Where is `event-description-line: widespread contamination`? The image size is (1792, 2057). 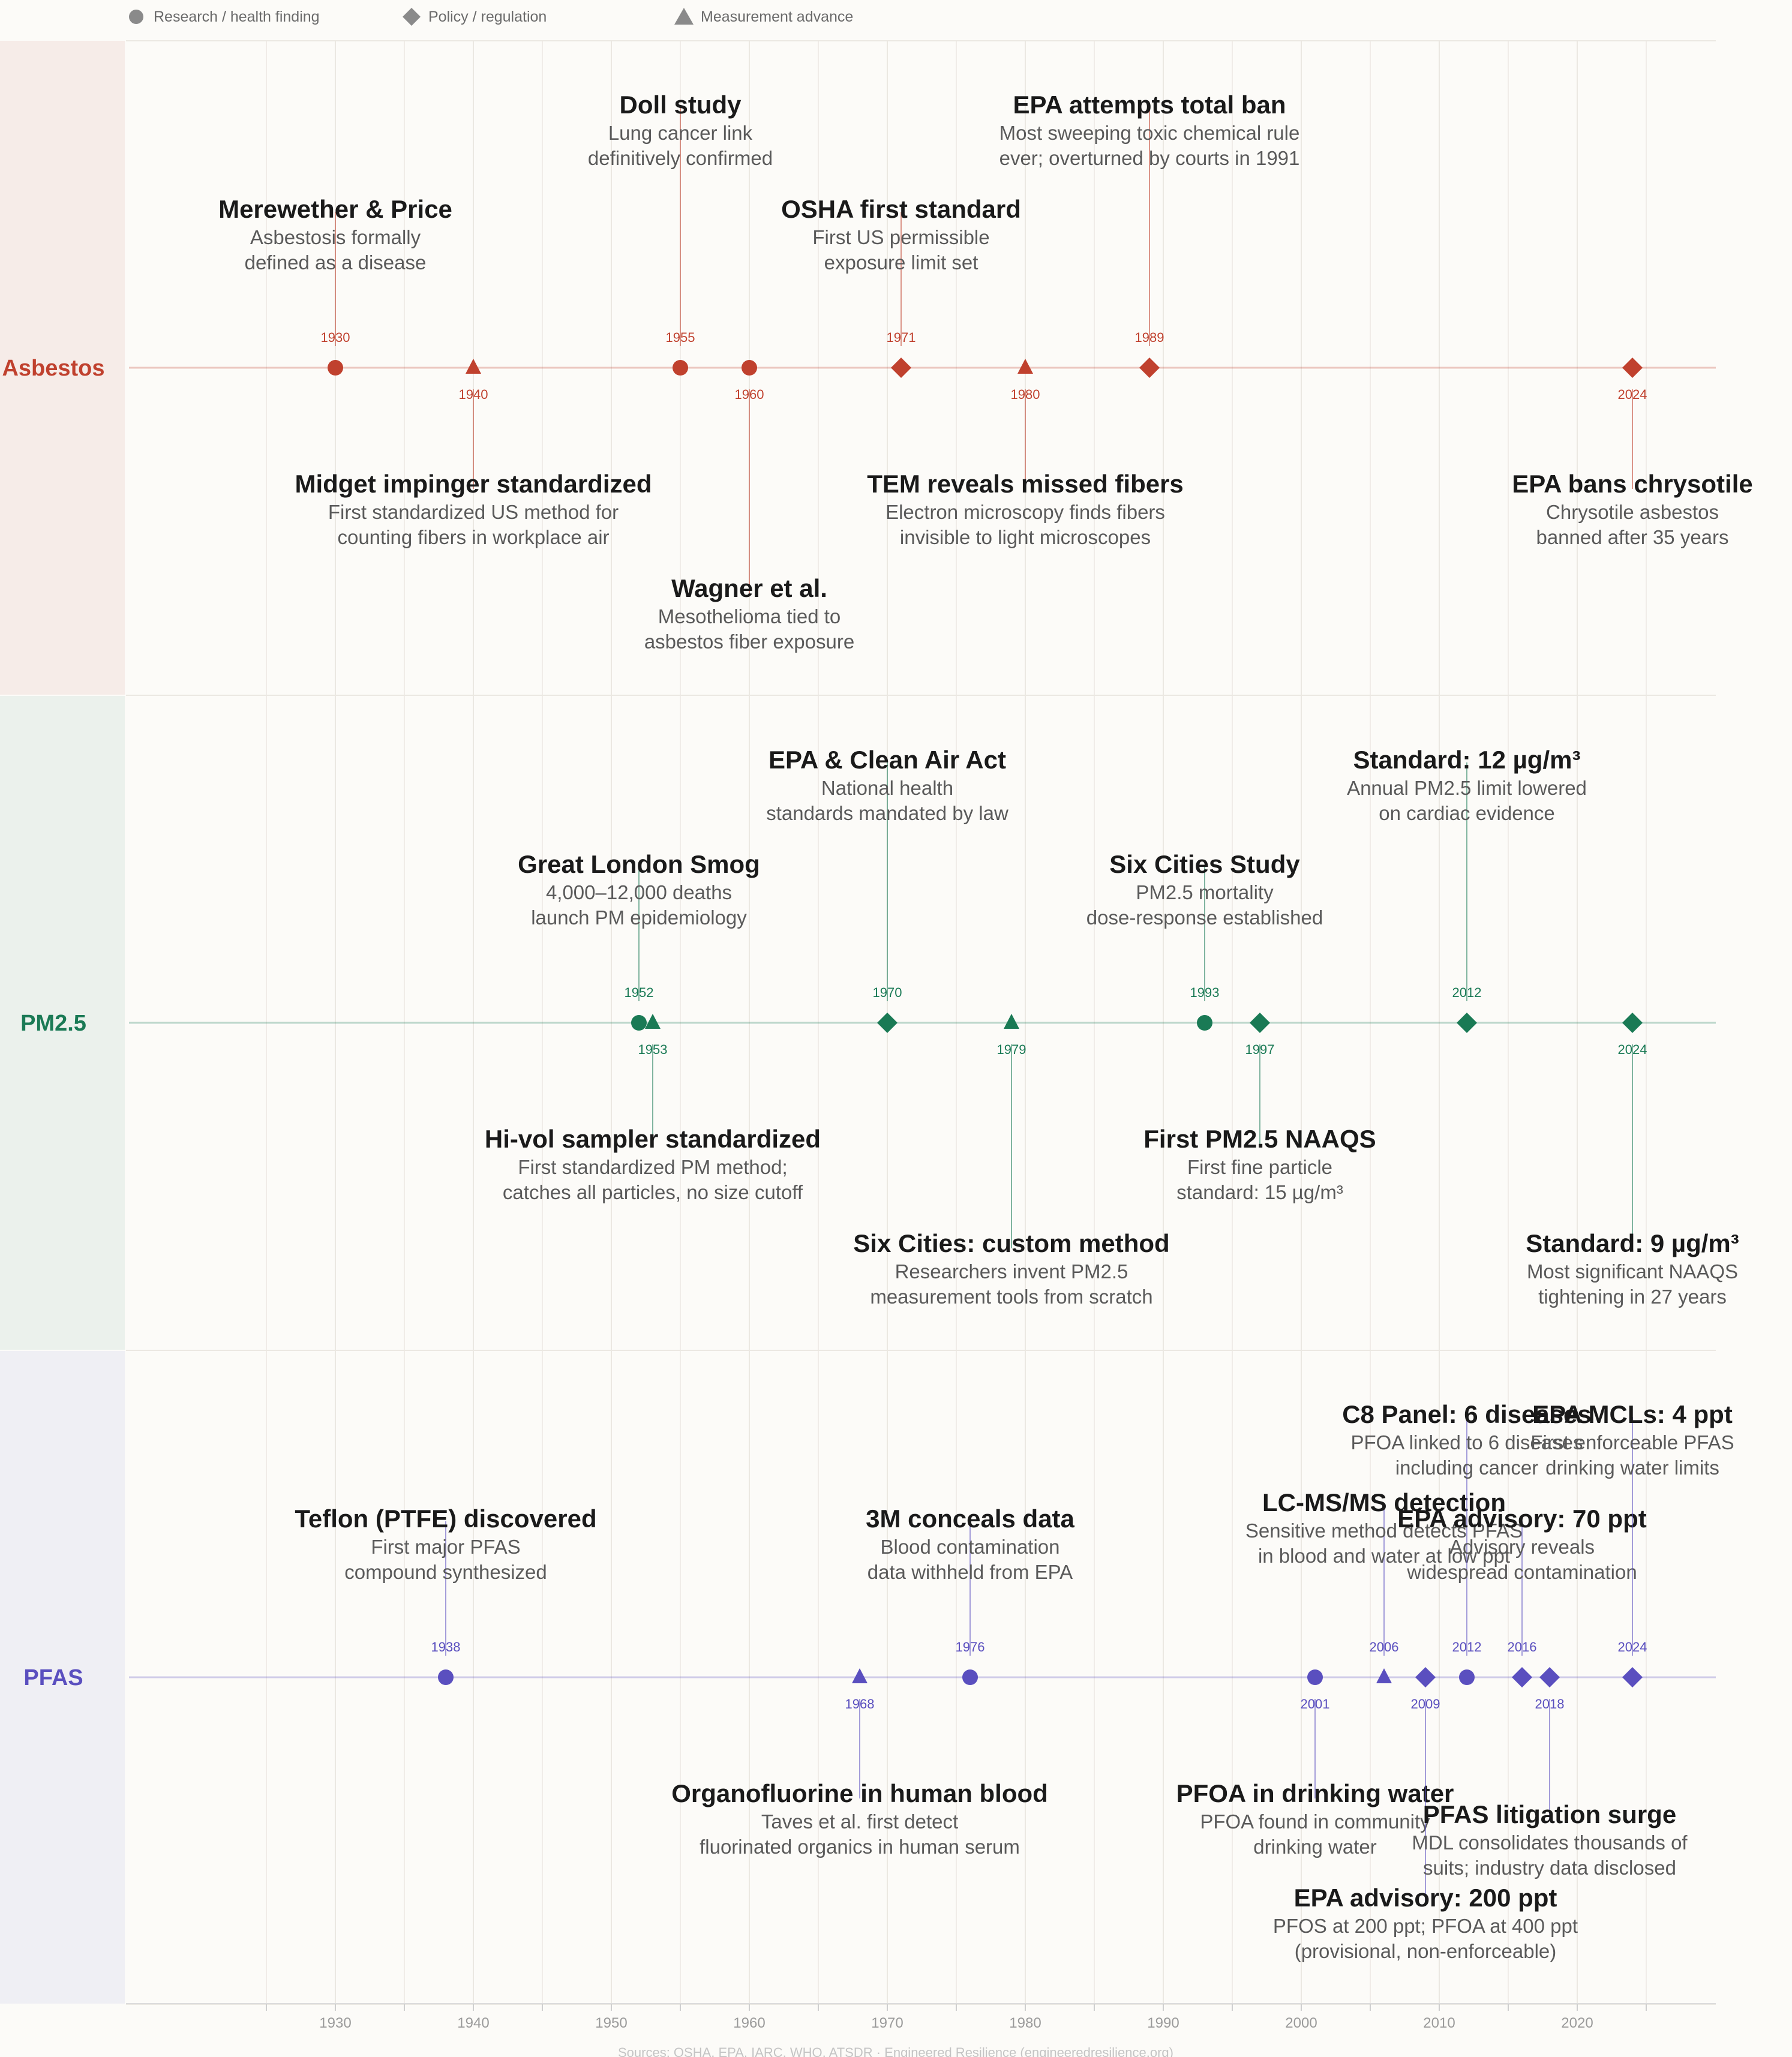 event-description-line: widespread contamination is located at coordinates (1521, 1572).